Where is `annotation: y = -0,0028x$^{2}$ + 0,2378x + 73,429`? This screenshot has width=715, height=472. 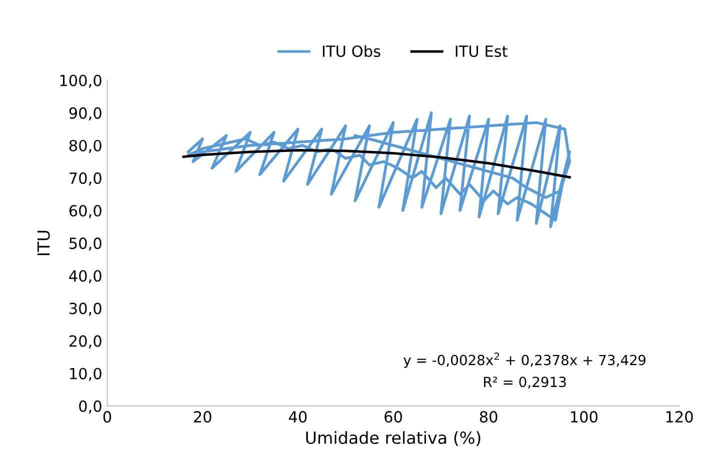 annotation: y = -0,0028x$^{2}$ + 0,2378x + 73,429 is located at coordinates (525, 360).